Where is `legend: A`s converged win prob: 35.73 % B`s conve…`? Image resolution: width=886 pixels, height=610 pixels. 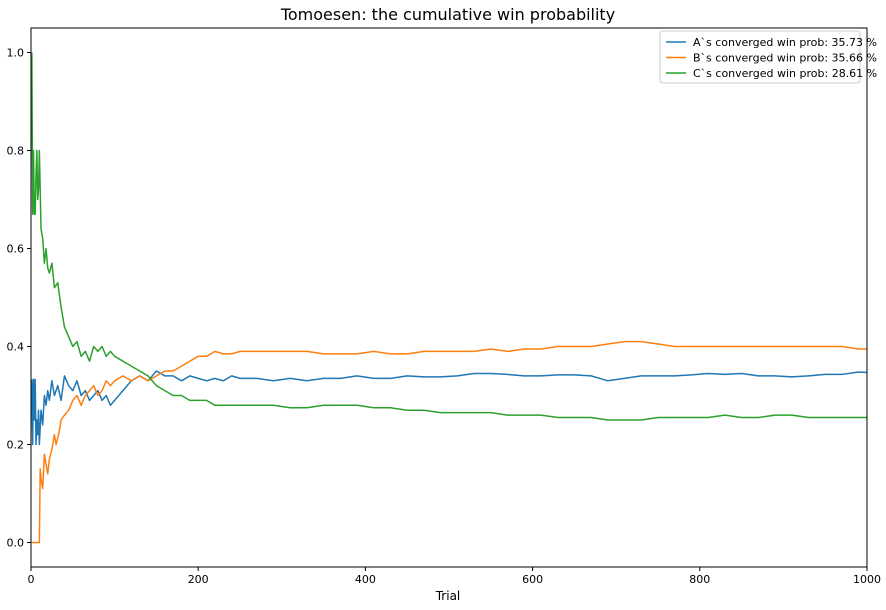 legend: A`s converged win prob: 35.73 % B`s conve… is located at coordinates (768, 57).